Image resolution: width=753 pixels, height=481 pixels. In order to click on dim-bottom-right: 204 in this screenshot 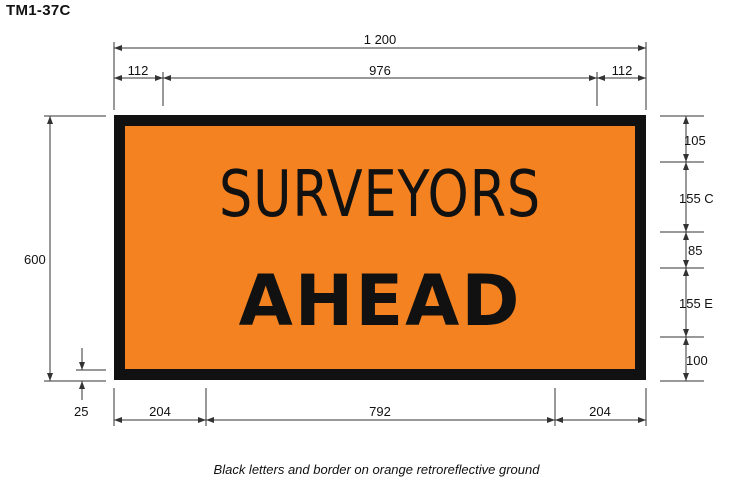, I will do `click(600, 411)`.